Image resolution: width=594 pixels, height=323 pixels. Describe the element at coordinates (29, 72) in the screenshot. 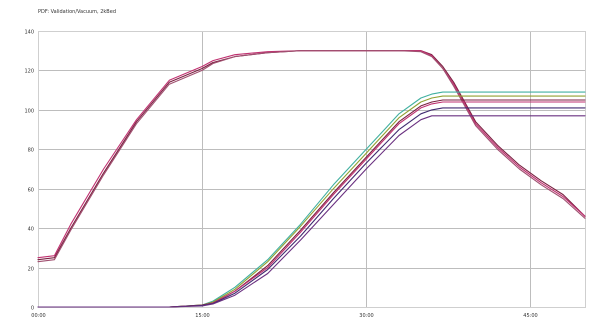

I see `y-tick-label: 120` at that location.